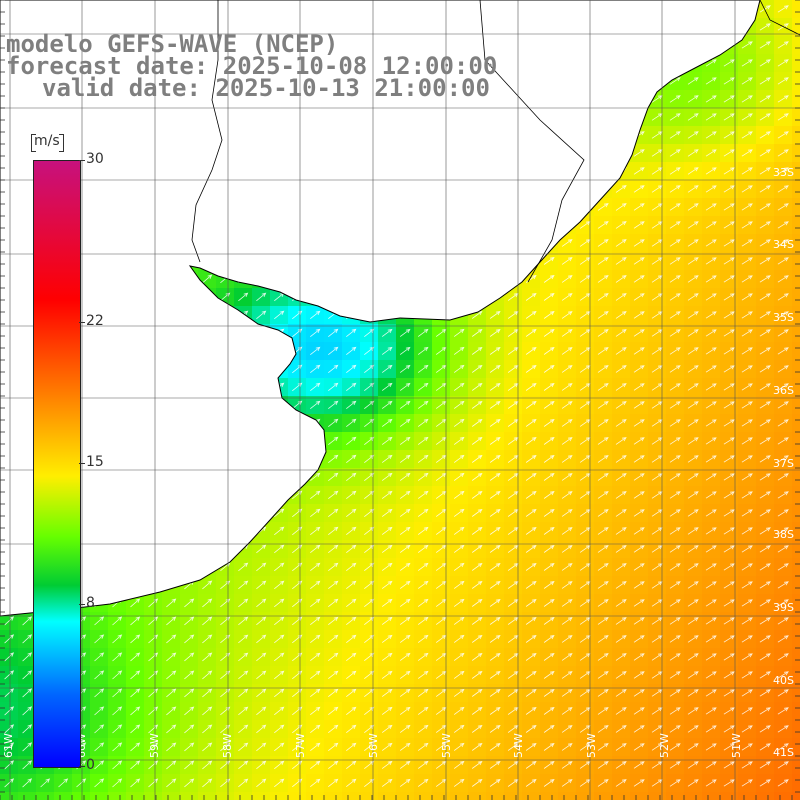 The image size is (800, 800). I want to click on lon-label: 51W, so click(736, 745).